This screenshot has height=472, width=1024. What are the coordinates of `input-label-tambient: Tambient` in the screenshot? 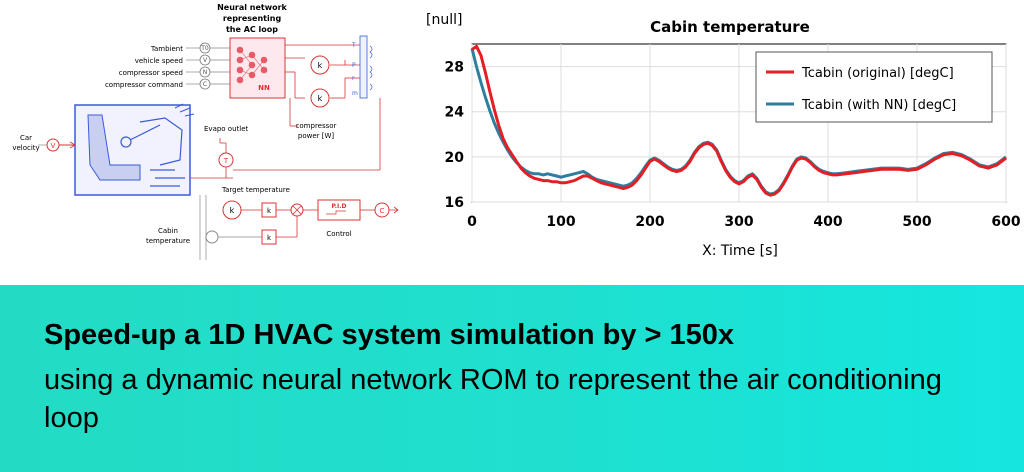 It's located at (166, 49).